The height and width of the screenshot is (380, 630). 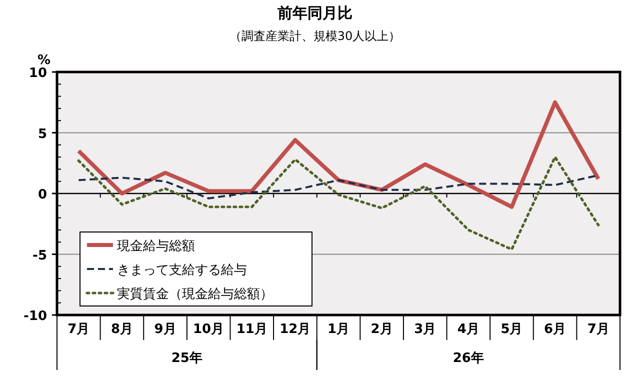 What do you see at coordinates (468, 358) in the screenshot?
I see `text: 26年` at bounding box center [468, 358].